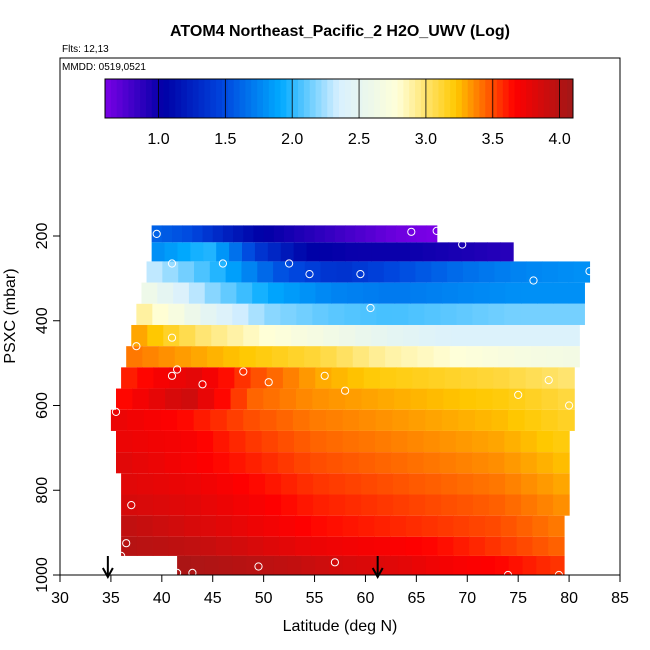  What do you see at coordinates (264, 598) in the screenshot?
I see `x-tick-label: 50` at bounding box center [264, 598].